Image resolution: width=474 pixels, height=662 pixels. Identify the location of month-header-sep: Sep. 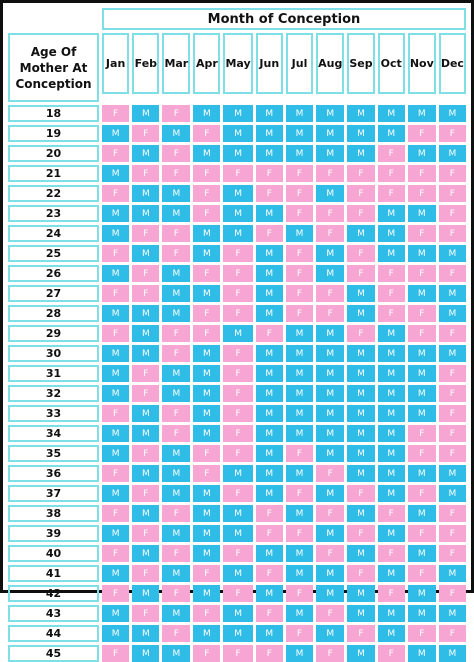
(361, 63).